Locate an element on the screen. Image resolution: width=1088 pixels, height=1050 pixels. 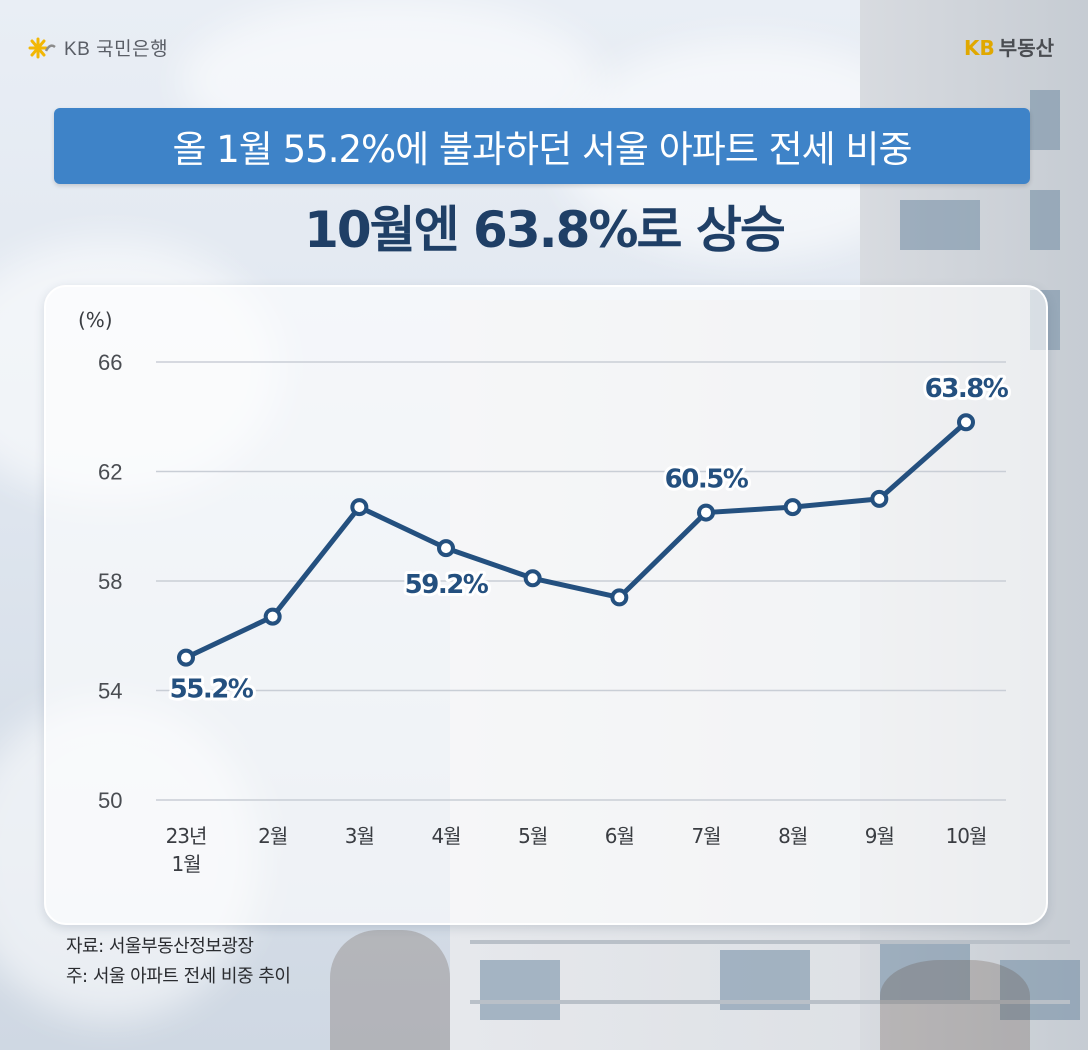
kb-realestate-logo-text: 부동산 is located at coordinates (1026, 48).